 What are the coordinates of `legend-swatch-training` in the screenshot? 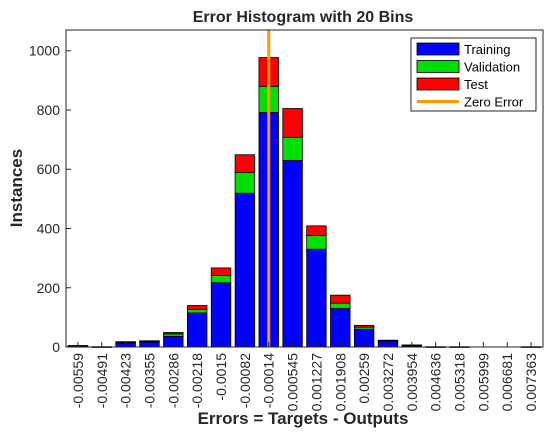 It's located at (438, 49).